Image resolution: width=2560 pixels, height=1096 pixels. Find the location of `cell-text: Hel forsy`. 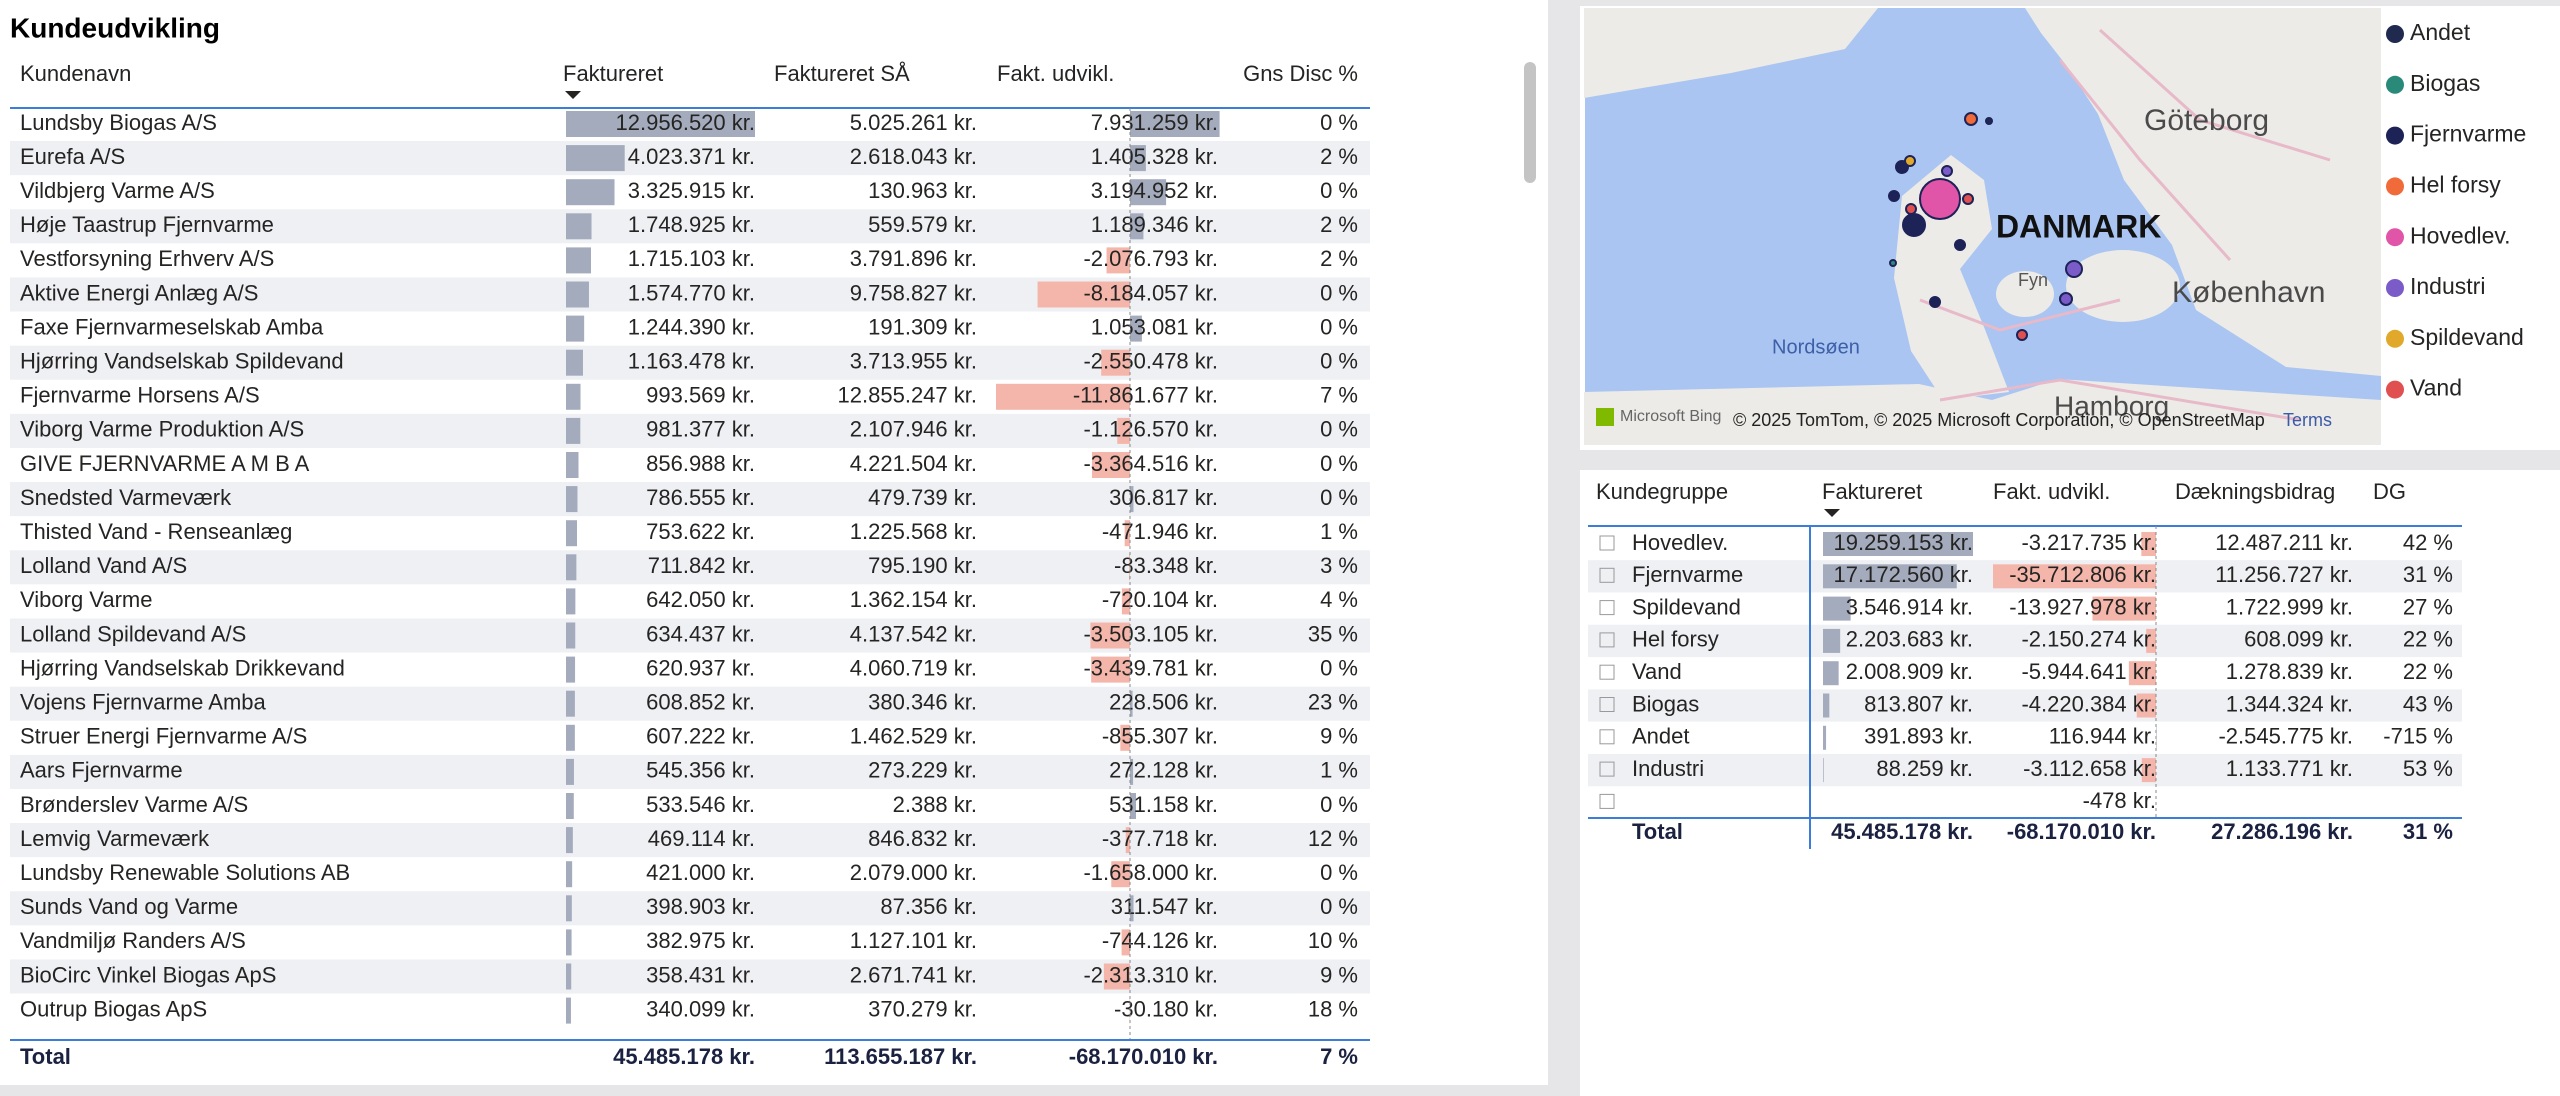

cell-text: Hel forsy is located at coordinates (1675, 639).